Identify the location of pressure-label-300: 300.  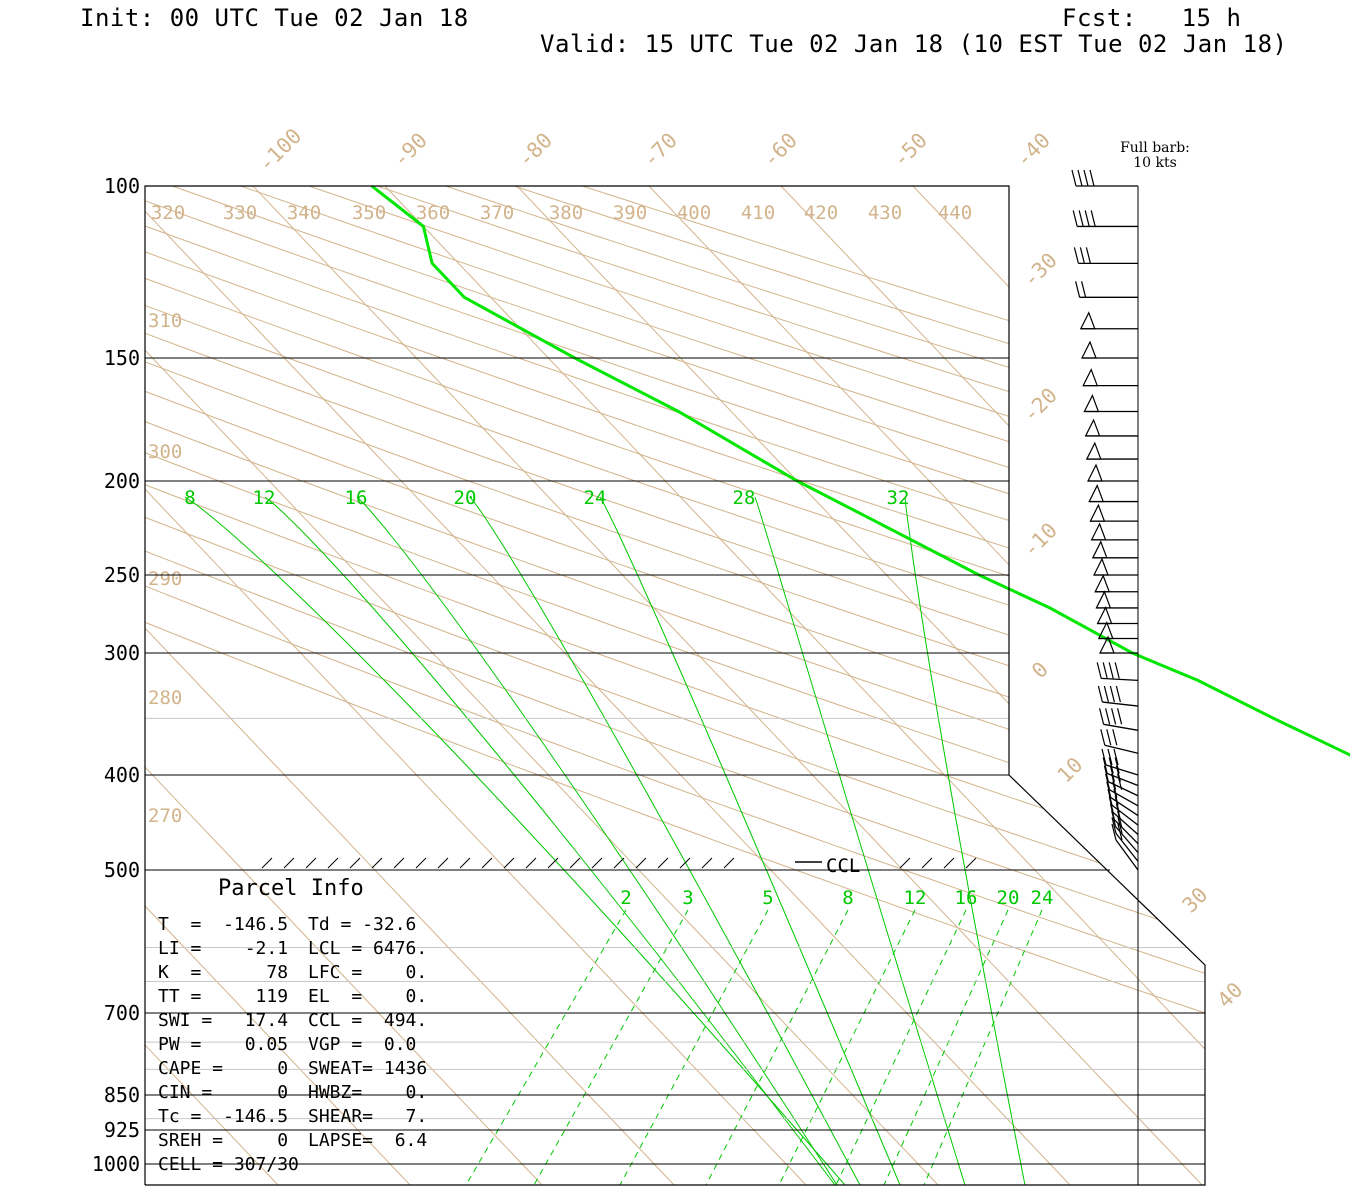
(122, 653).